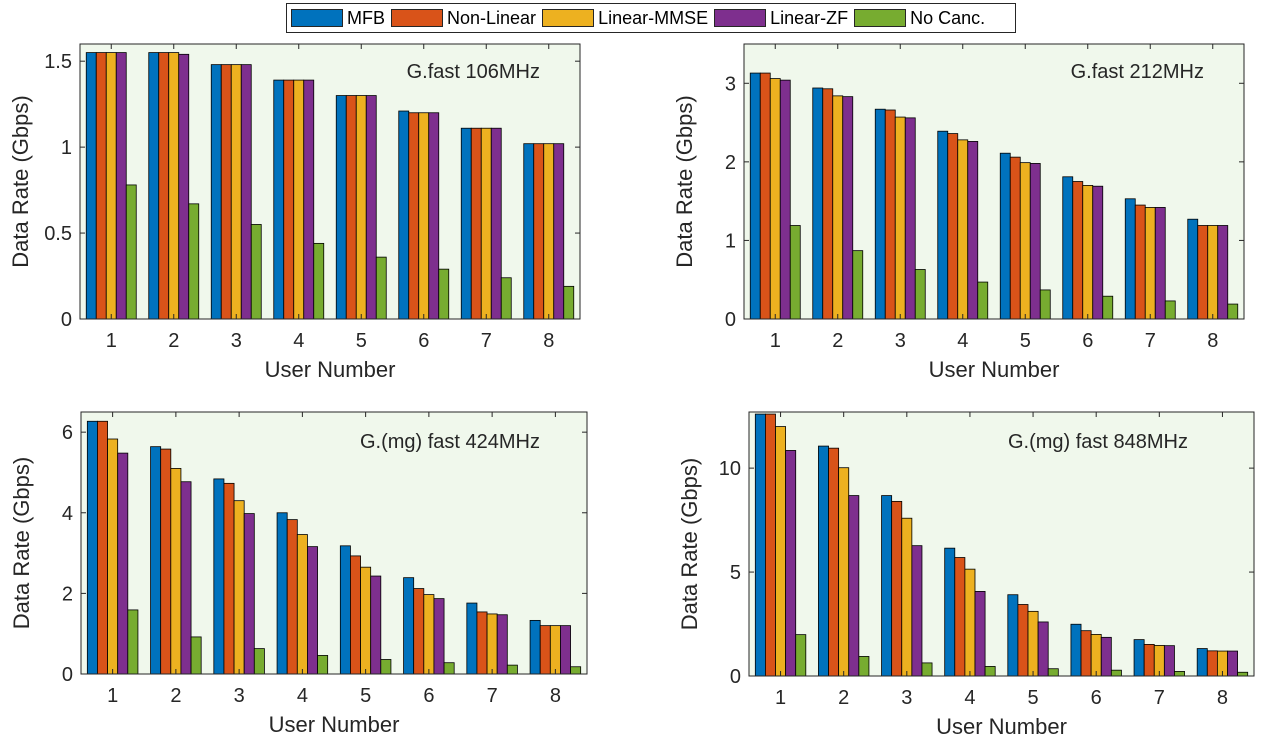  I want to click on legend-label: Linear-MMSE, so click(653, 17).